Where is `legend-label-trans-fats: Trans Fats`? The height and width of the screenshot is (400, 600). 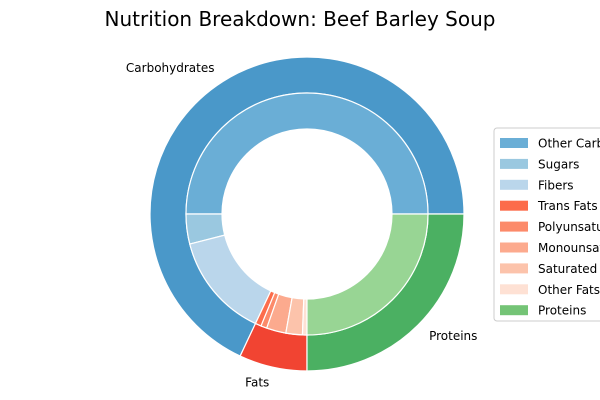
legend-label-trans-fats: Trans Fats is located at coordinates (567, 206).